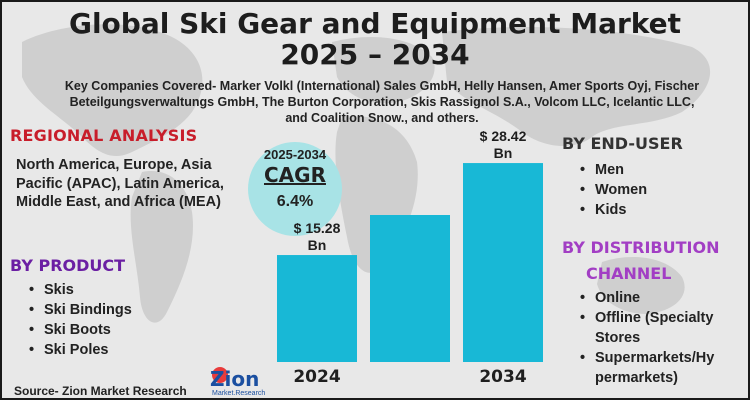 This screenshot has height=400, width=750. Describe the element at coordinates (220, 375) in the screenshot. I see `logo-mark-icon` at that location.